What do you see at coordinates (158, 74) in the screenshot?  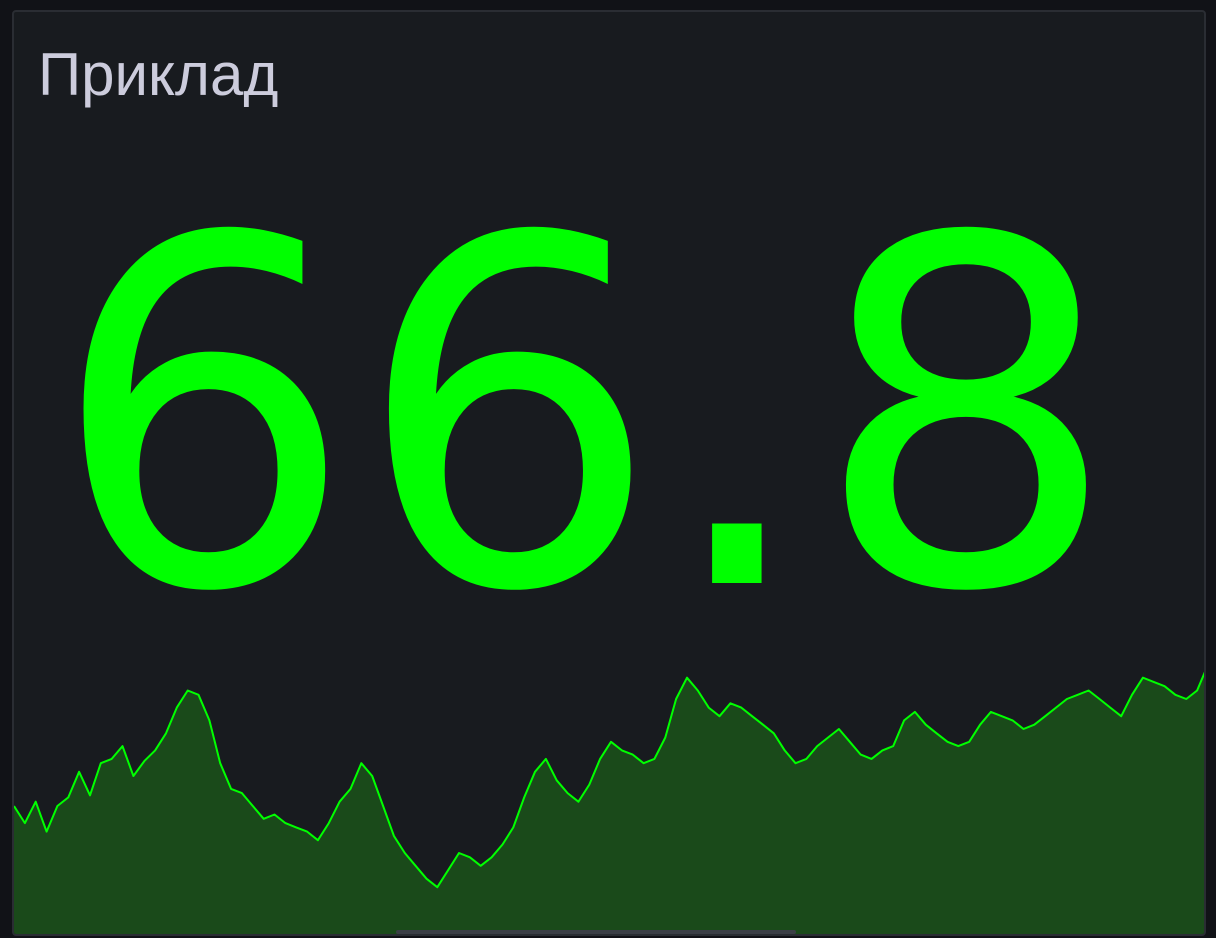 I see `panel-title: Приклад` at bounding box center [158, 74].